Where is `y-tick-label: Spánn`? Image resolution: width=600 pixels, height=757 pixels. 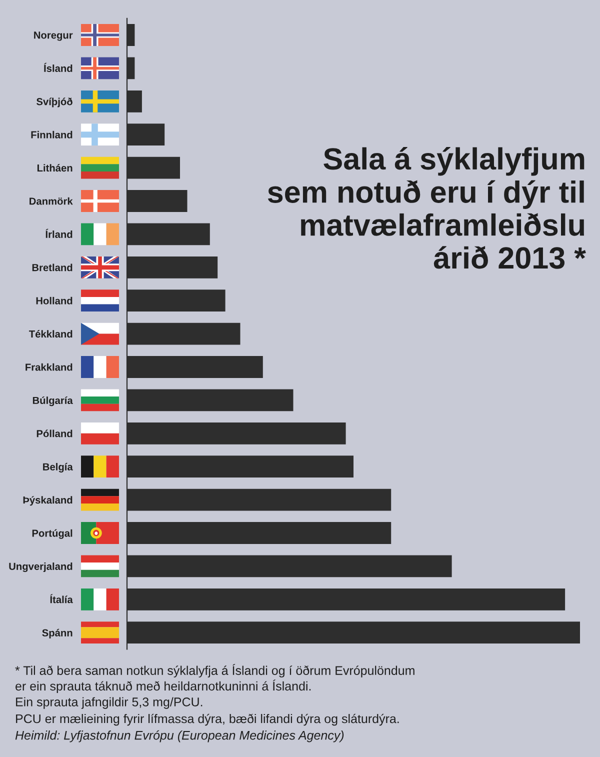
y-tick-label: Spánn is located at coordinates (57, 633).